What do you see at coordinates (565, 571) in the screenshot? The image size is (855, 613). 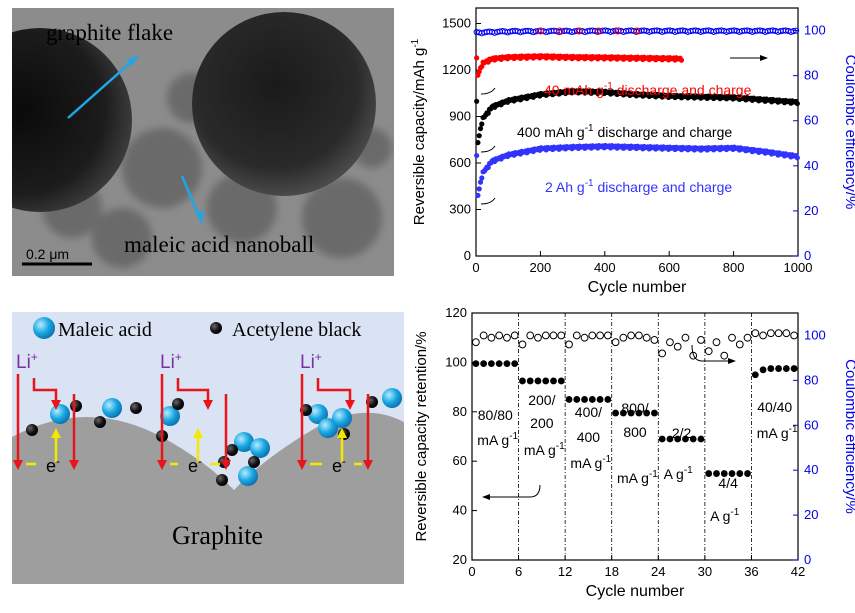 I see `x-tick-label: 12` at bounding box center [565, 571].